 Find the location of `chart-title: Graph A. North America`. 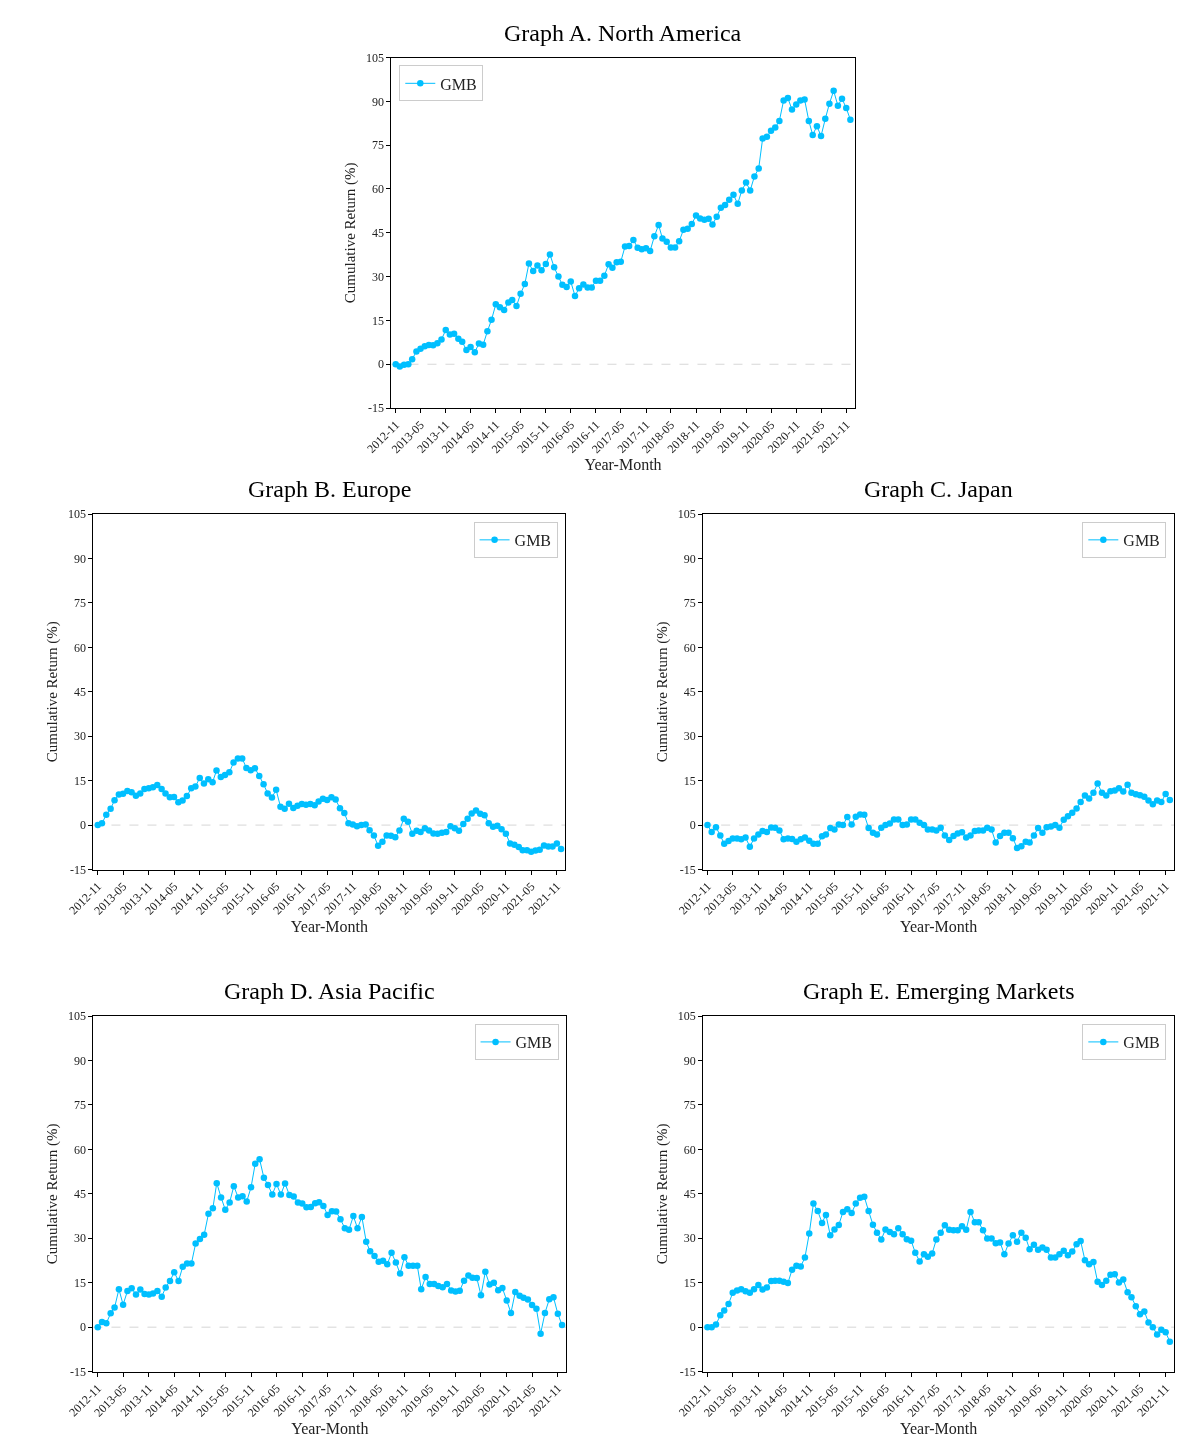

chart-title: Graph A. North America is located at coordinates (623, 33).